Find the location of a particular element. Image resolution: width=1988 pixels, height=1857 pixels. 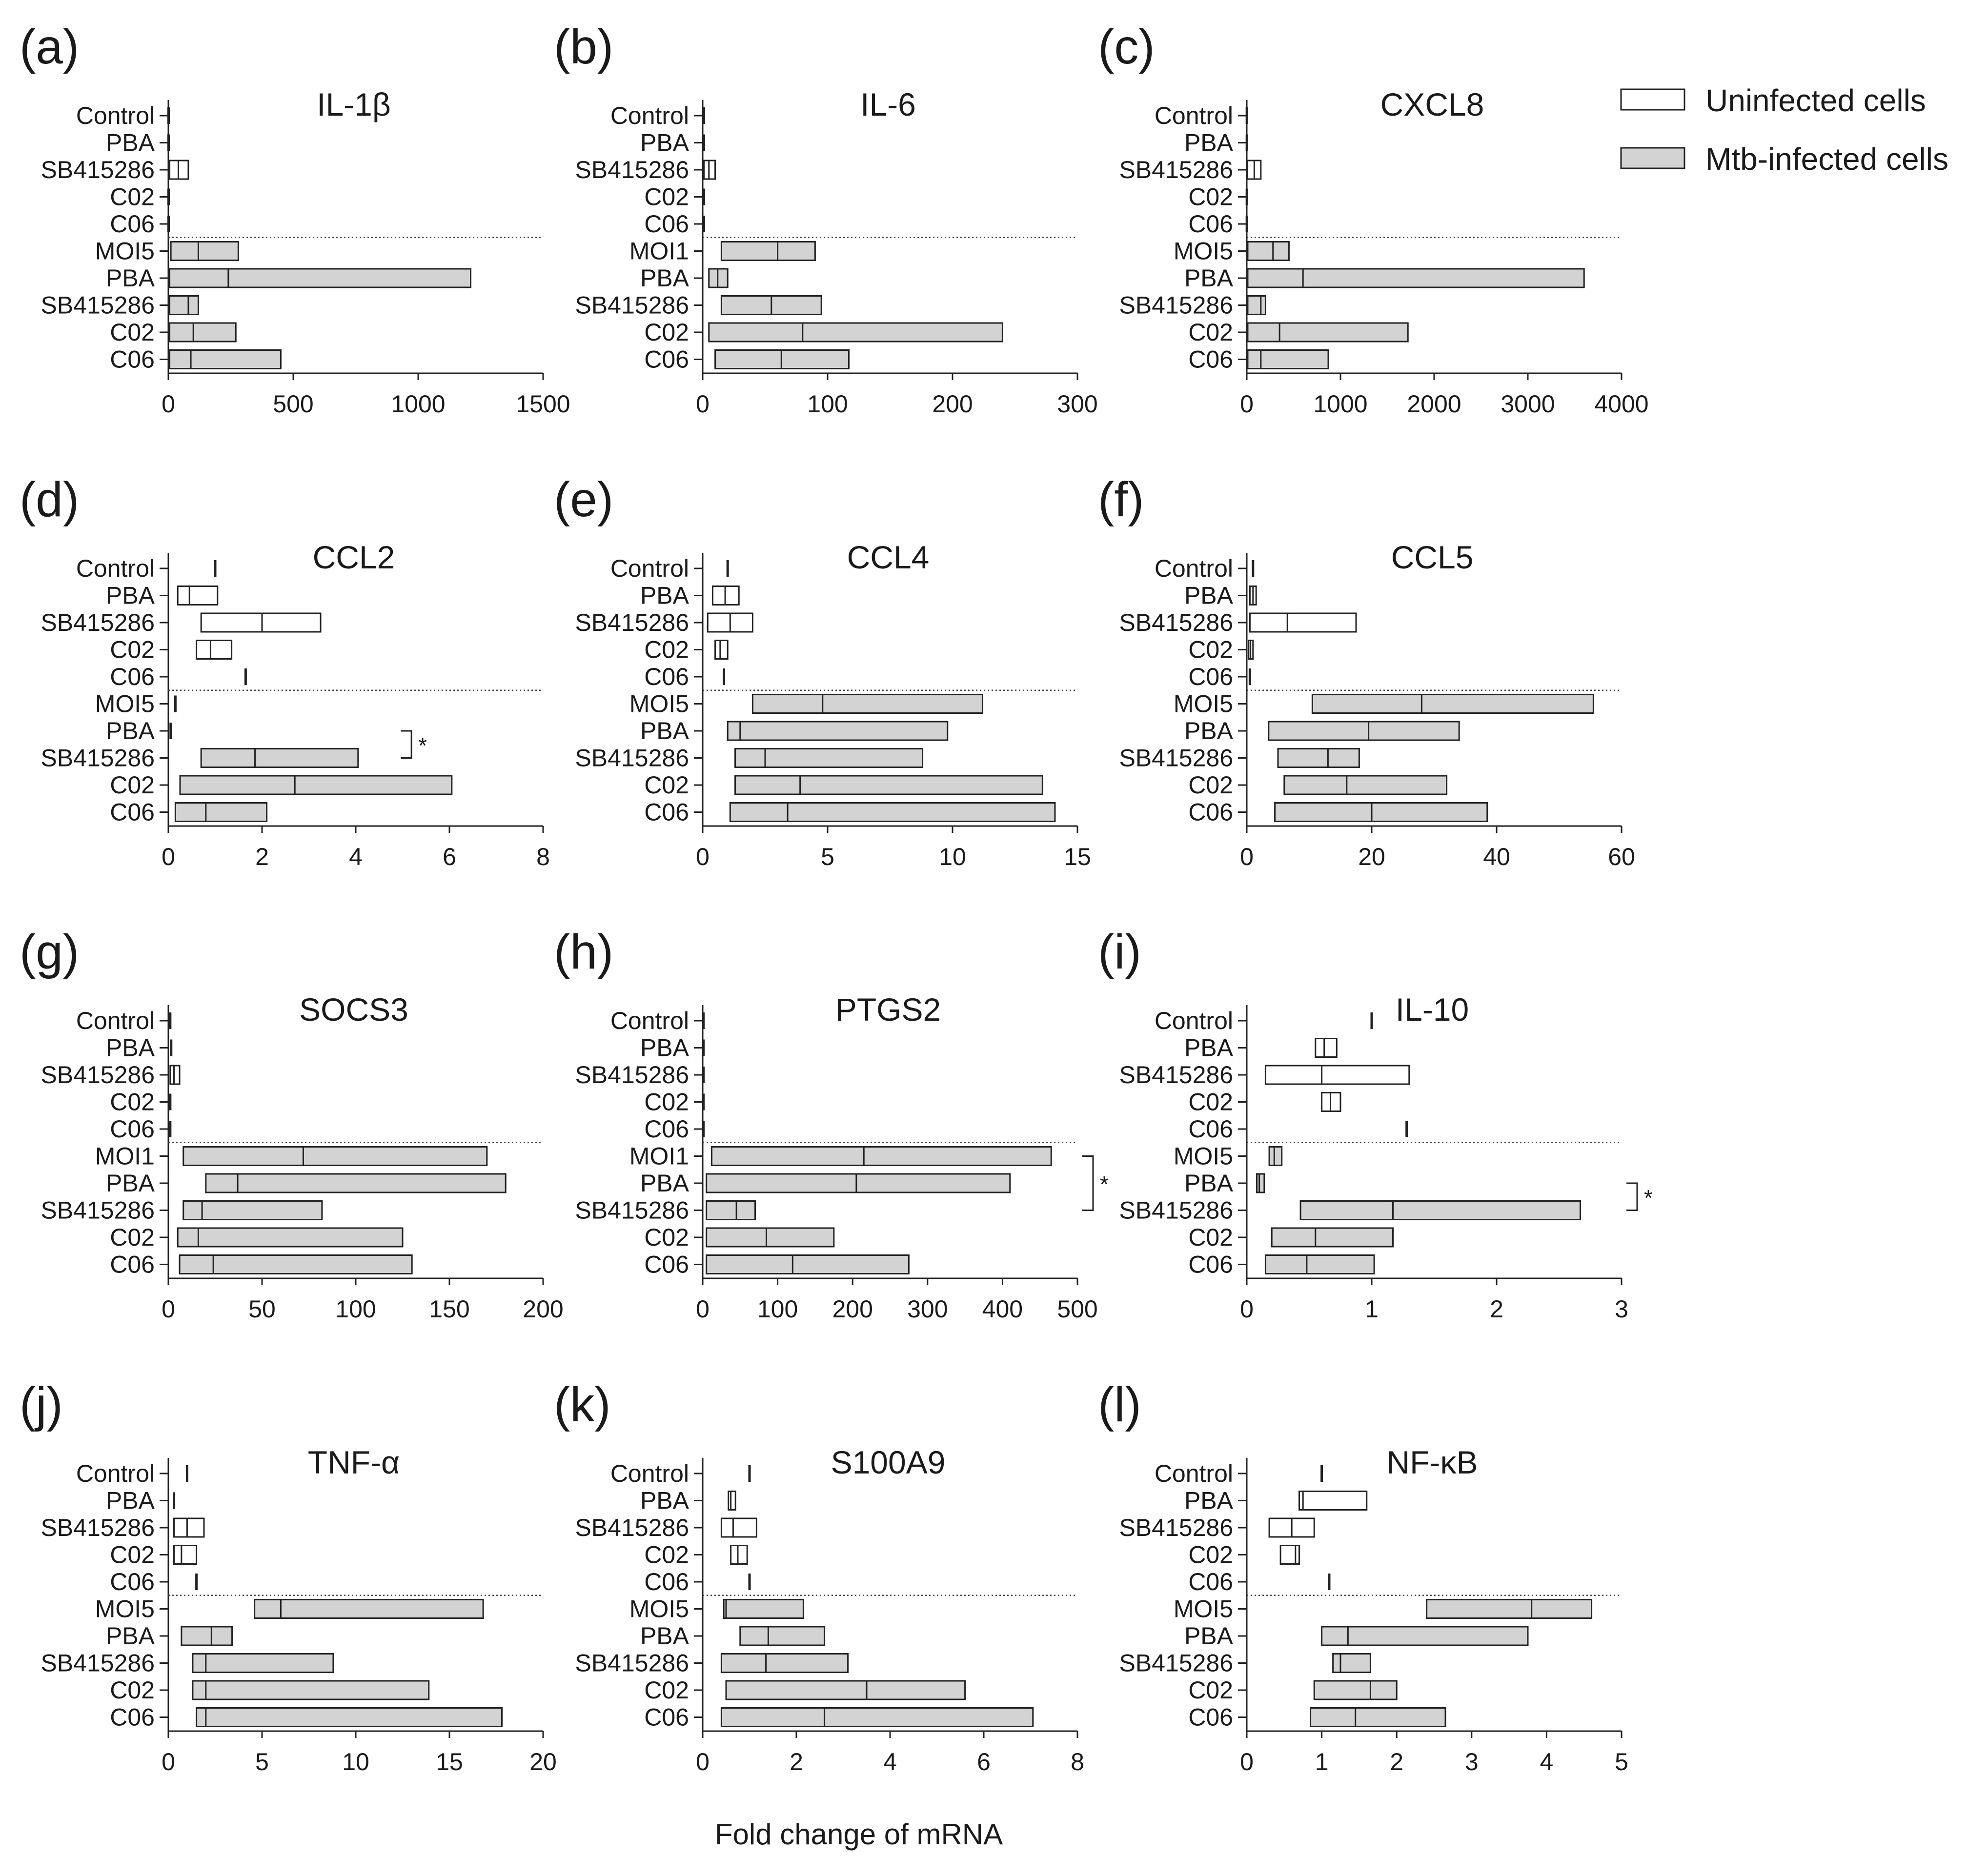

x-tick-label: 1000 is located at coordinates (418, 404).